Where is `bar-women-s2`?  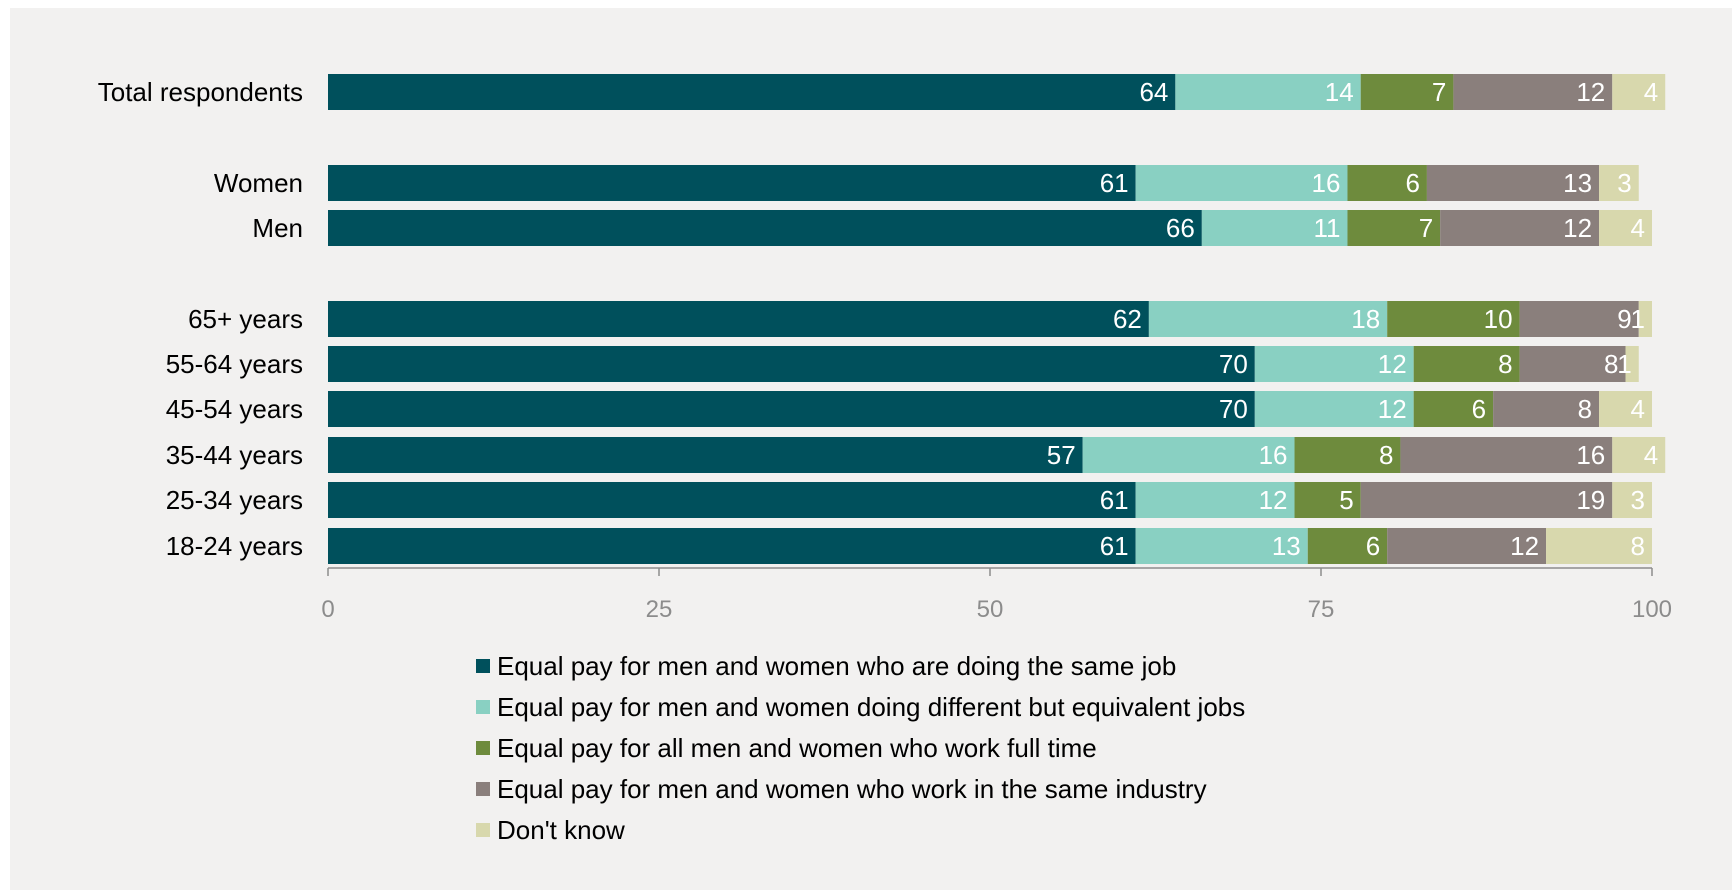 bar-women-s2 is located at coordinates (1241, 183).